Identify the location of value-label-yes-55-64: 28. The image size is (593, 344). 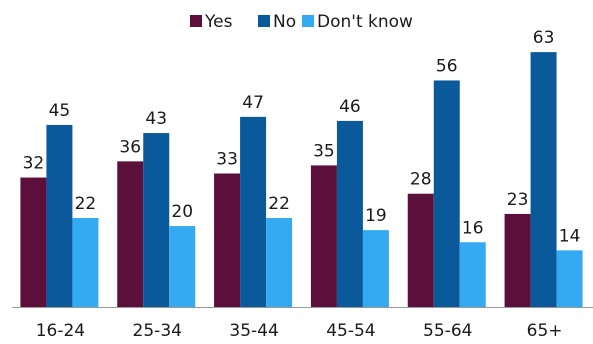
(421, 180).